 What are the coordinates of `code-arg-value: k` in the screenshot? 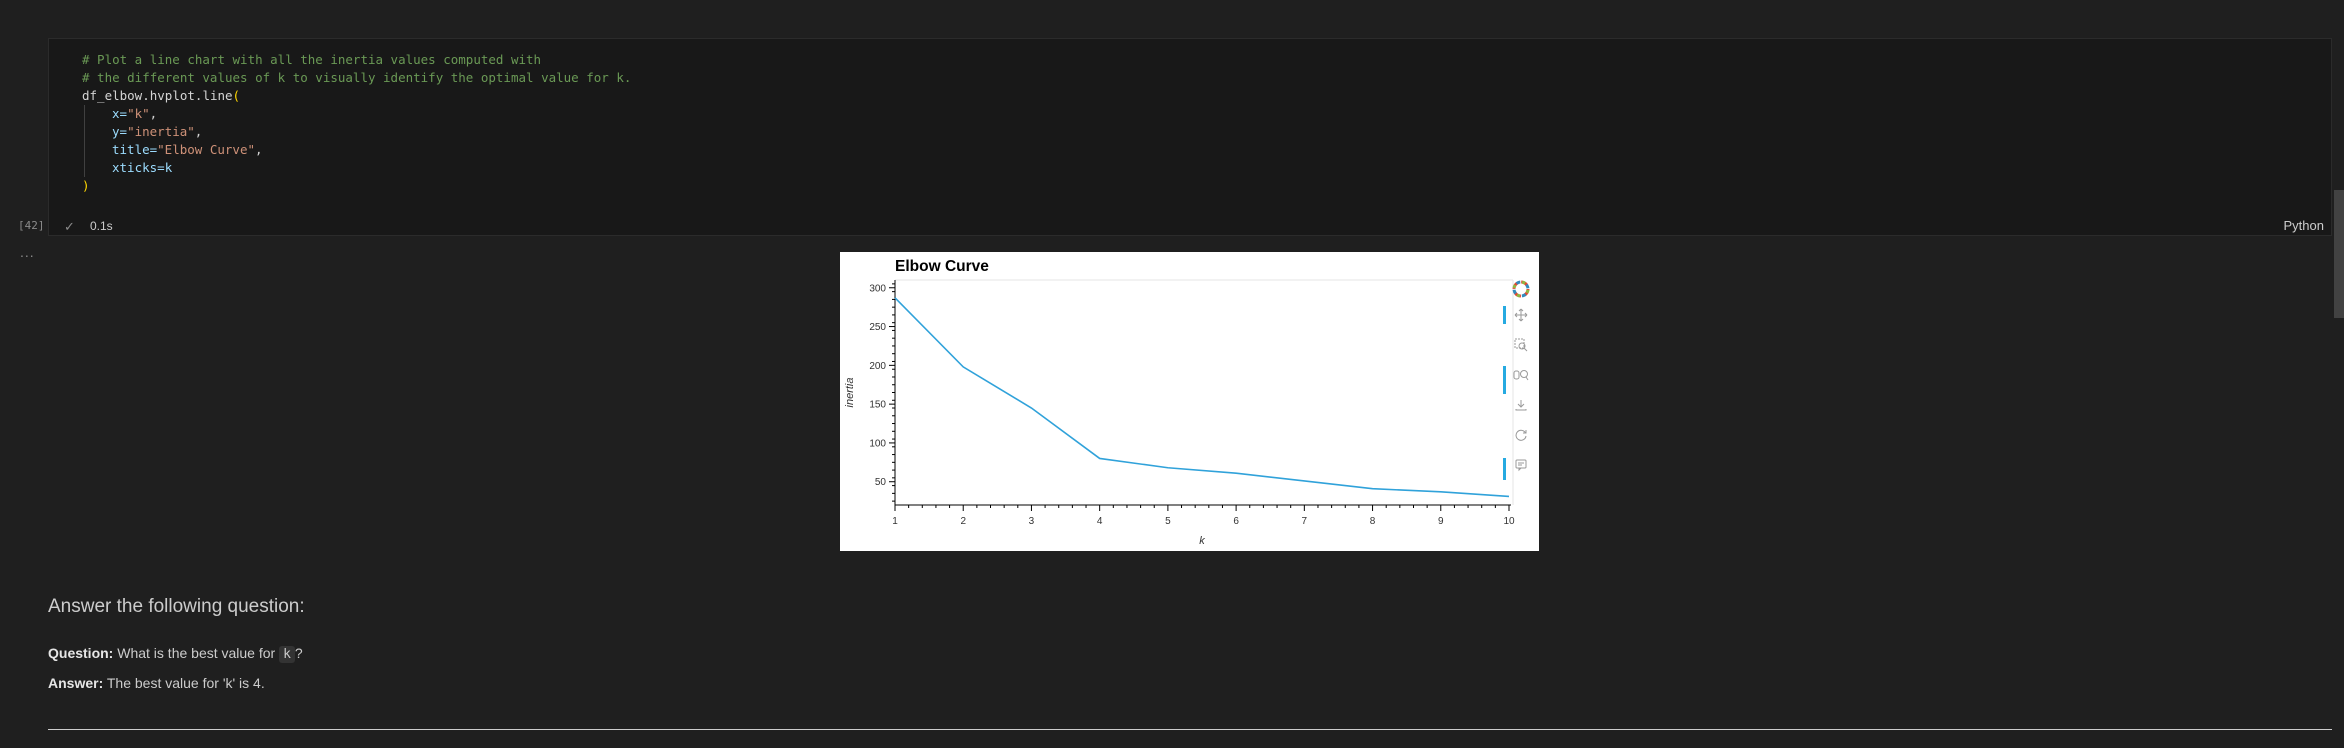 It's located at (168, 167).